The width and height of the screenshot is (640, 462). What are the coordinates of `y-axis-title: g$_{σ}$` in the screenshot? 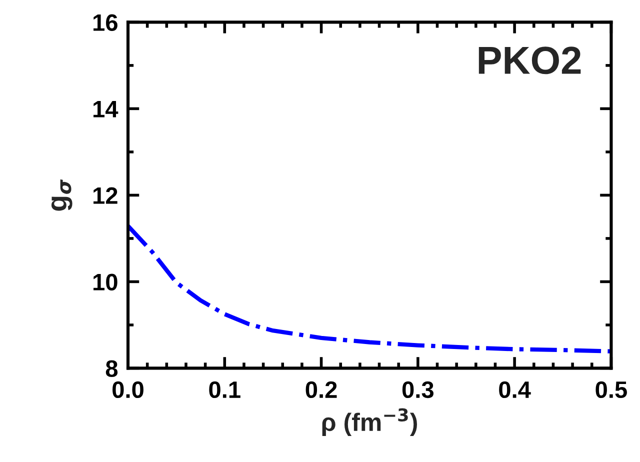 It's located at (61, 195).